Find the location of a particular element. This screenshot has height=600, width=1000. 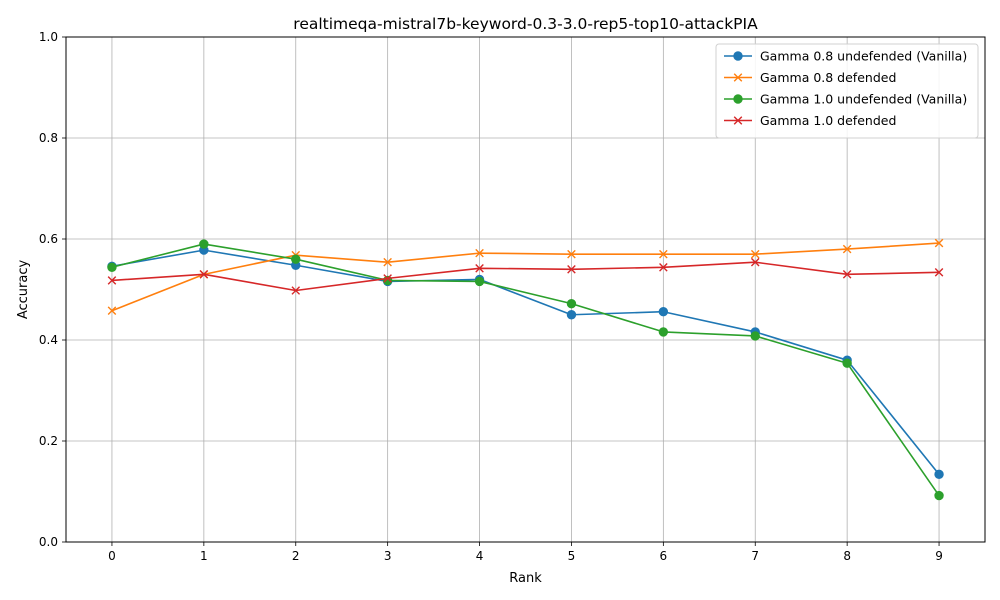

x-tick-label: 9 is located at coordinates (939, 556).